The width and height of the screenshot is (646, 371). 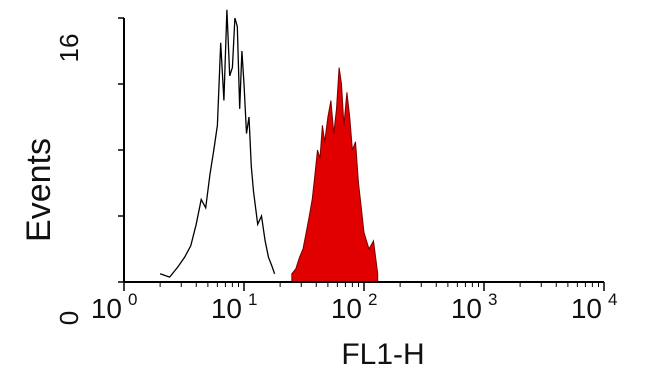 I want to click on x-axis-label: FL1-H, so click(x=382, y=354).